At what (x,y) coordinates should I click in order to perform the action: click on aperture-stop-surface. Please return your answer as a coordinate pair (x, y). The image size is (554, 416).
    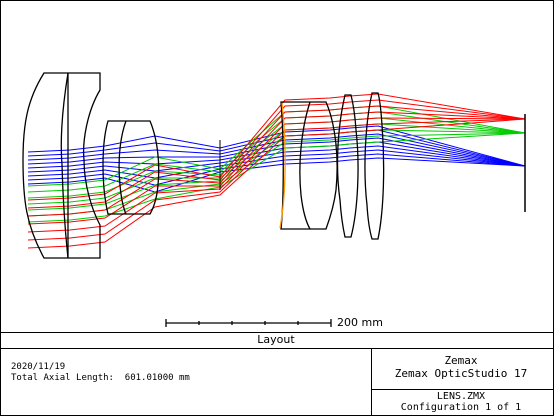
    Looking at the image, I should click on (282, 165).